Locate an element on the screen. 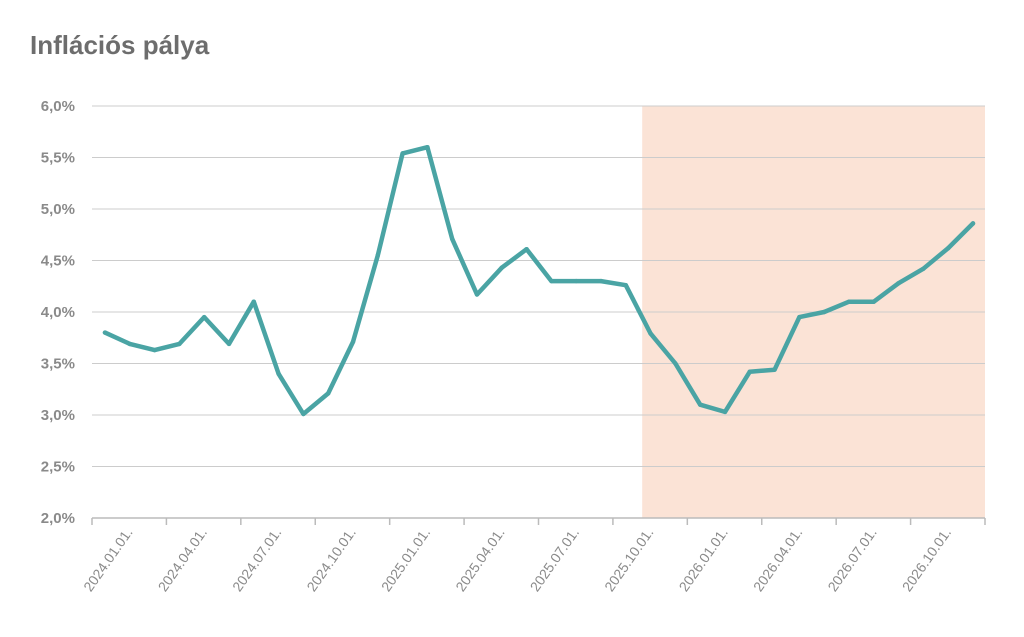 This screenshot has height=637, width=1024. x-tick-label: 2026.01.01. is located at coordinates (703, 560).